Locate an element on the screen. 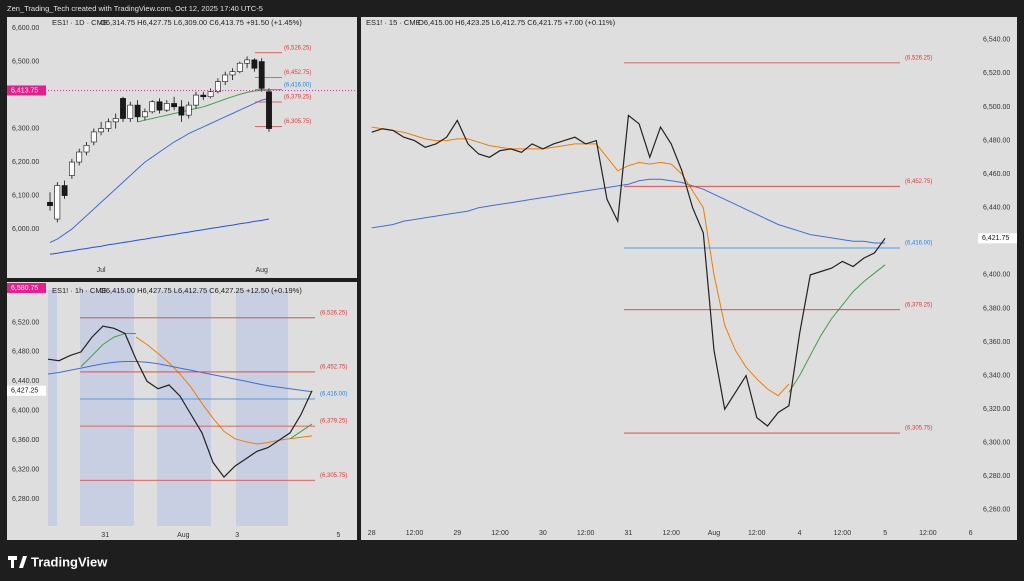 The image size is (1024, 581). y-tick-label: 6,520.00 is located at coordinates (996, 73).